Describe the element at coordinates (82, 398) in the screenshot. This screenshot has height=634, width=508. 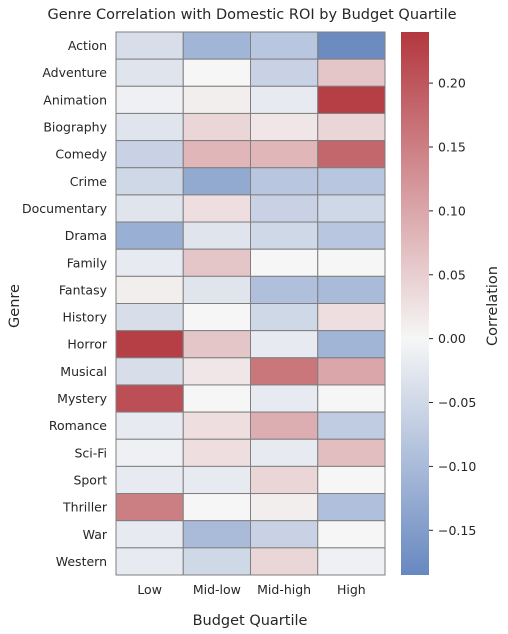
I see `y-tick-label: Mystery` at that location.